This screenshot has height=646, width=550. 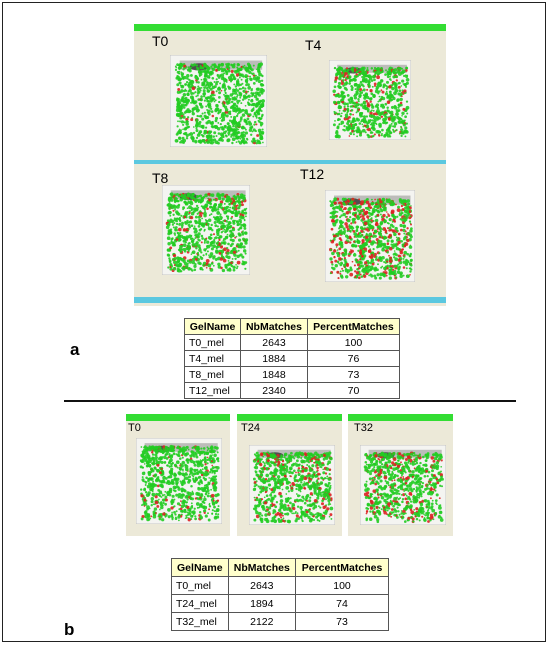 What do you see at coordinates (212, 358) in the screenshot?
I see `gel-name-cell: T4_mel` at bounding box center [212, 358].